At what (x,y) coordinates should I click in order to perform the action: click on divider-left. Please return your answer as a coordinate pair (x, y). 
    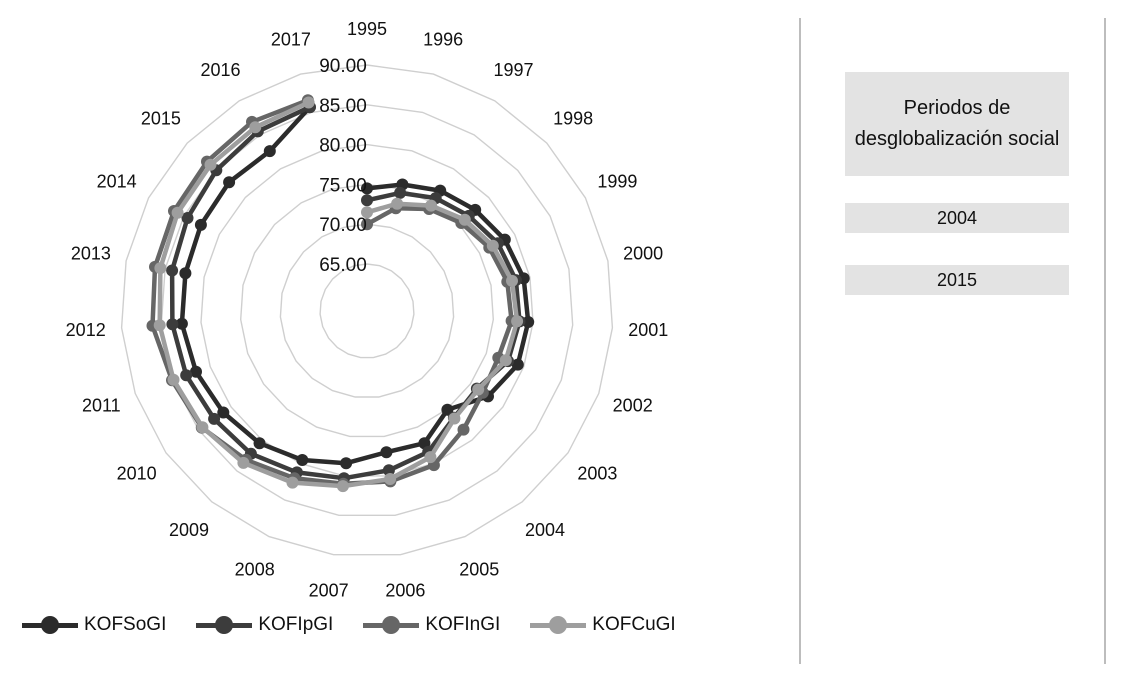
    Looking at the image, I should click on (800, 341).